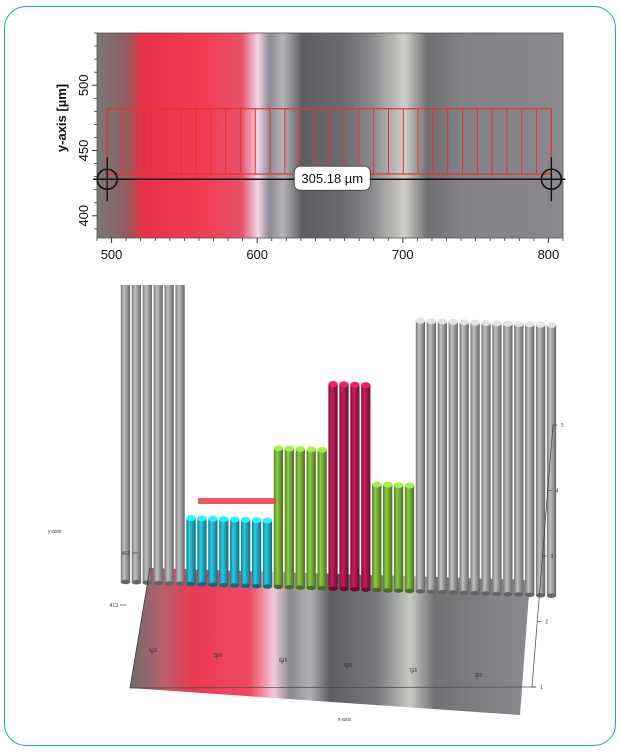 The width and height of the screenshot is (622, 752). Describe the element at coordinates (549, 254) in the screenshot. I see `x-tick-label: 800` at that location.